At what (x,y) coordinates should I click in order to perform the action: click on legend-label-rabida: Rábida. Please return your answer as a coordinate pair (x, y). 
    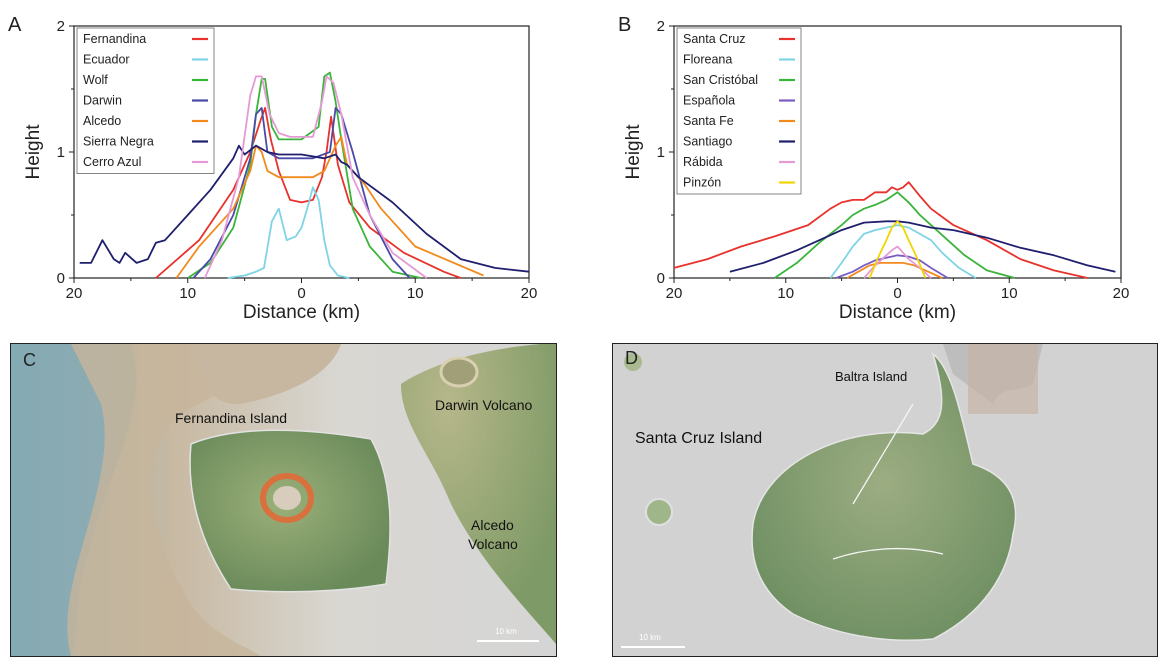
    Looking at the image, I should click on (703, 162).